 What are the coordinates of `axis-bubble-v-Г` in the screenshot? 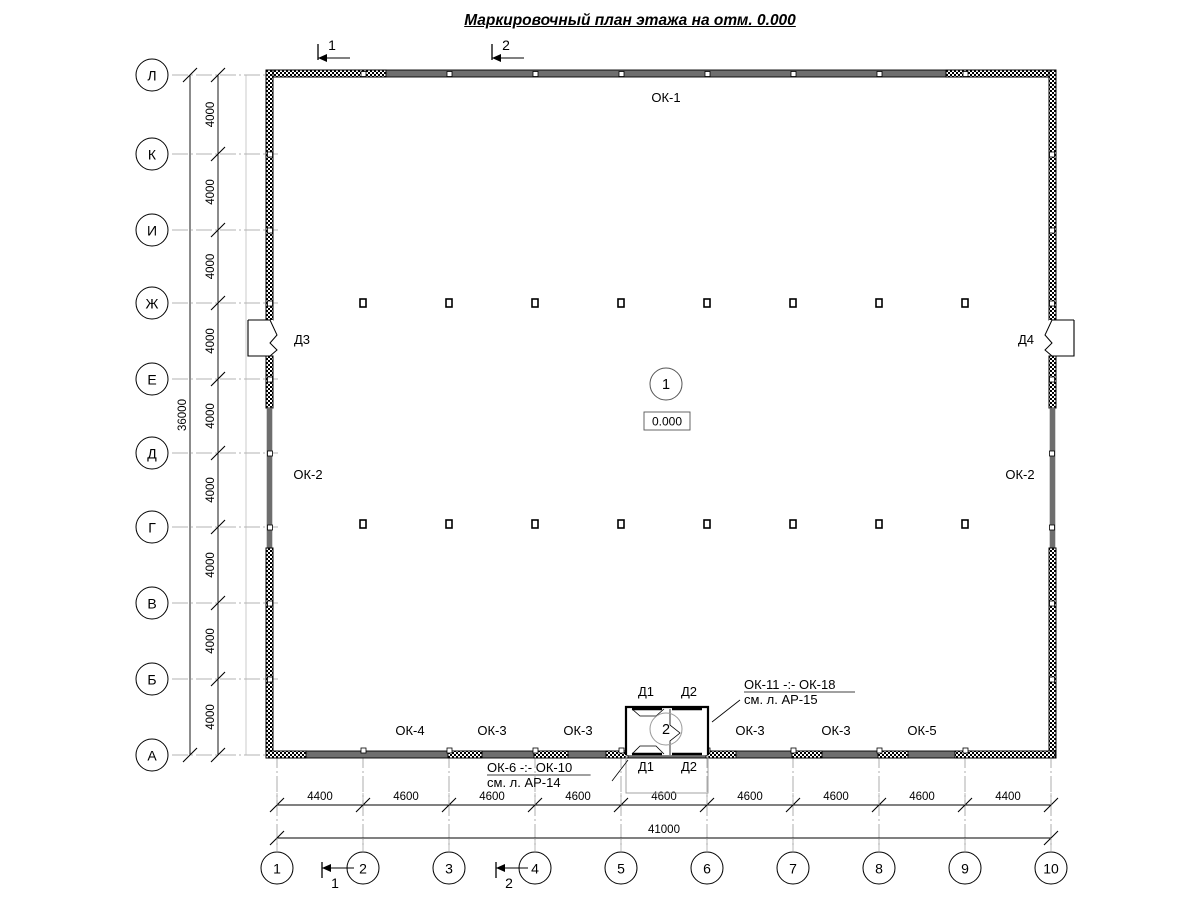 It's located at (152, 527).